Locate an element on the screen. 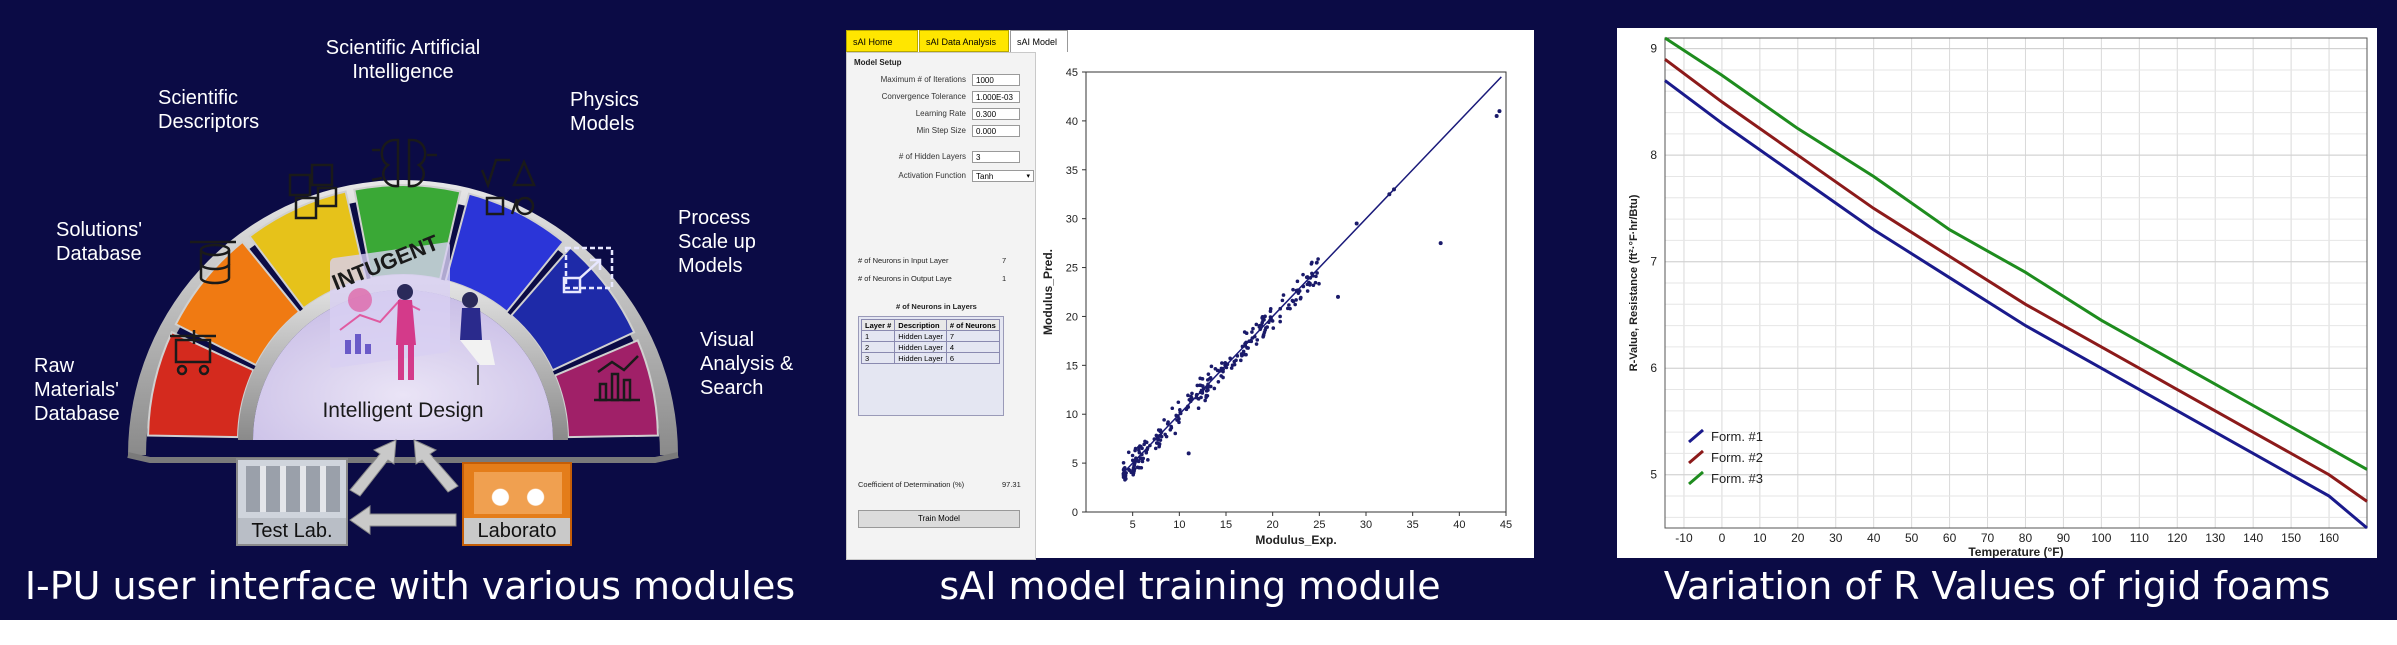  layer-cell: 3 is located at coordinates (878, 358).